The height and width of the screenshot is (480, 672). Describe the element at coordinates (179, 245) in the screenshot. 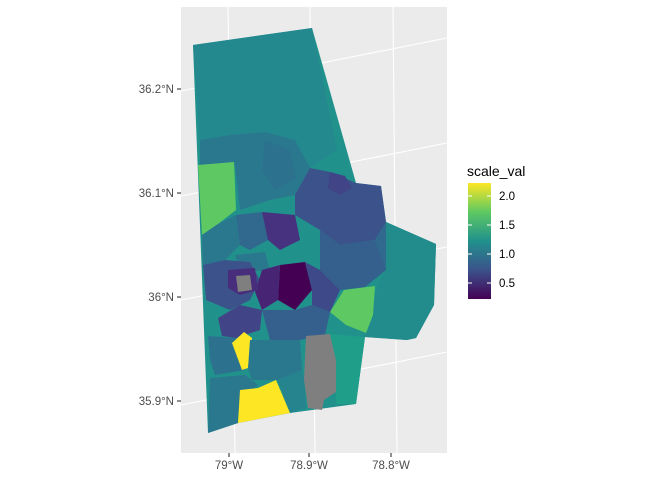

I see `y-axis` at that location.